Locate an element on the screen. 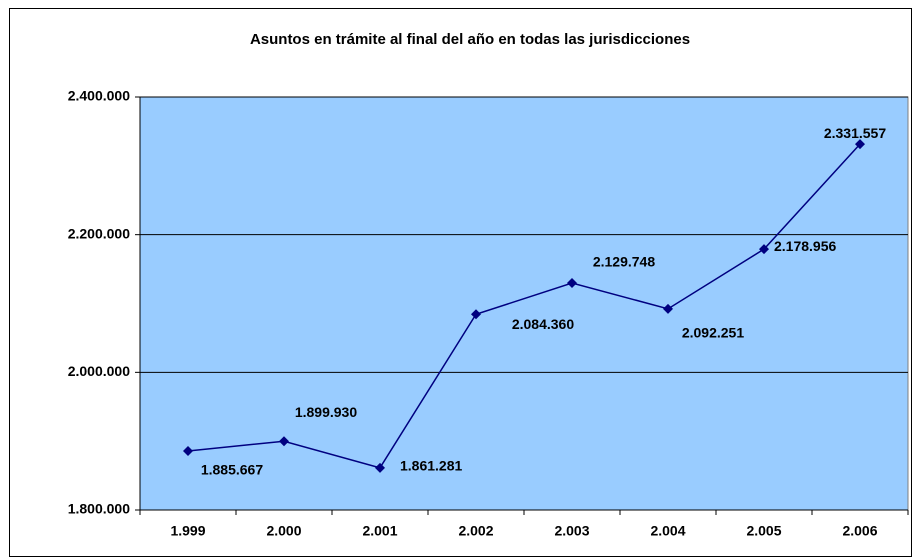 Image resolution: width=921 pixels, height=558 pixels. data-label: 1.885.667 is located at coordinates (232, 470).